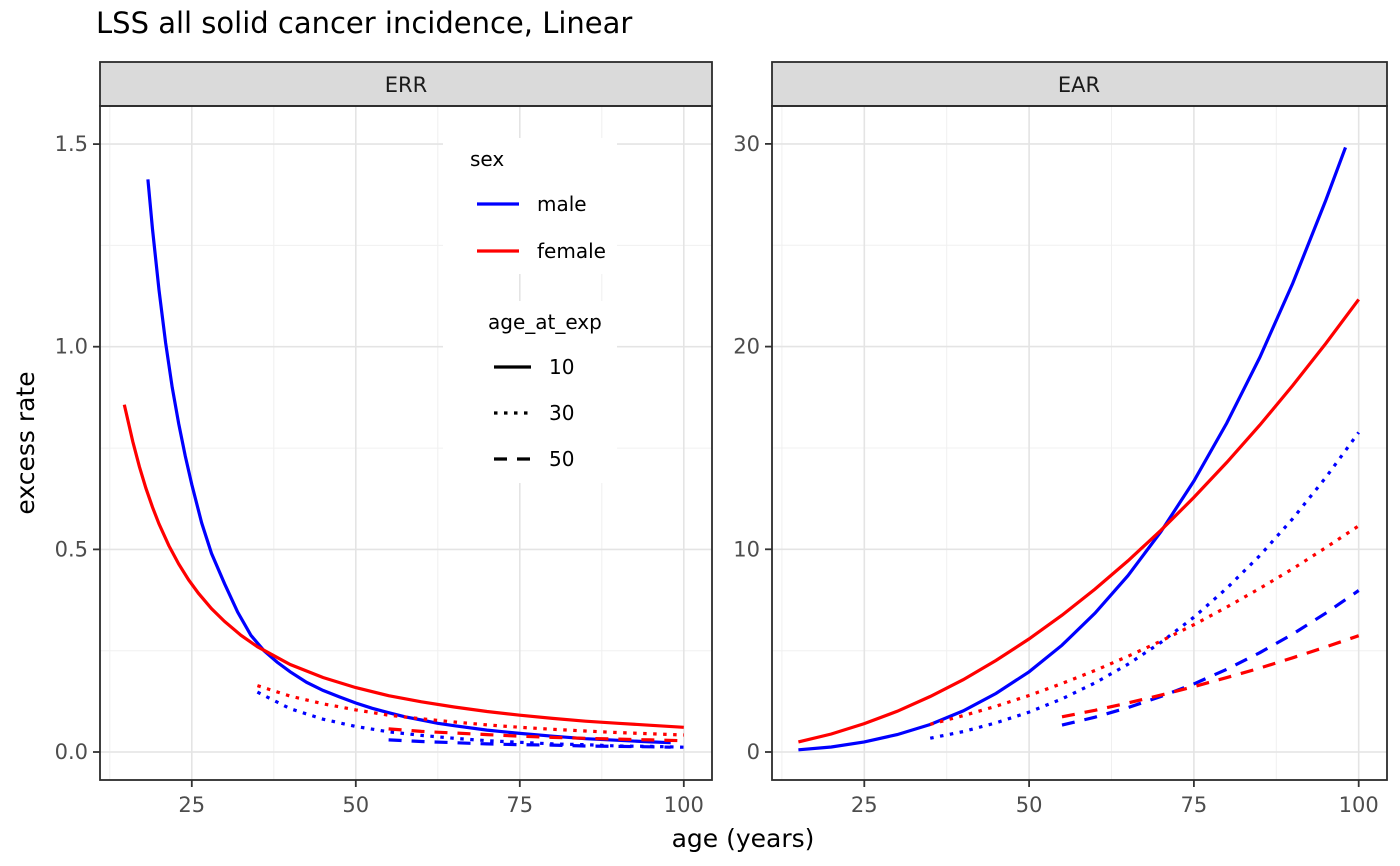 This screenshot has width=1400, height=866. I want to click on y-tick-label: 20, so click(746, 347).